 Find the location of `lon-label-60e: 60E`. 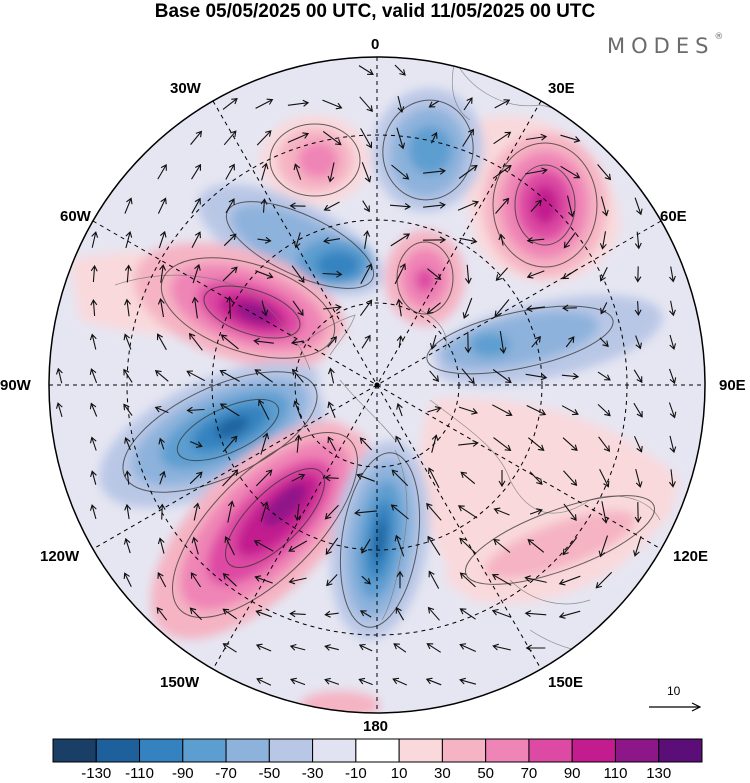

lon-label-60e: 60E is located at coordinates (673, 216).